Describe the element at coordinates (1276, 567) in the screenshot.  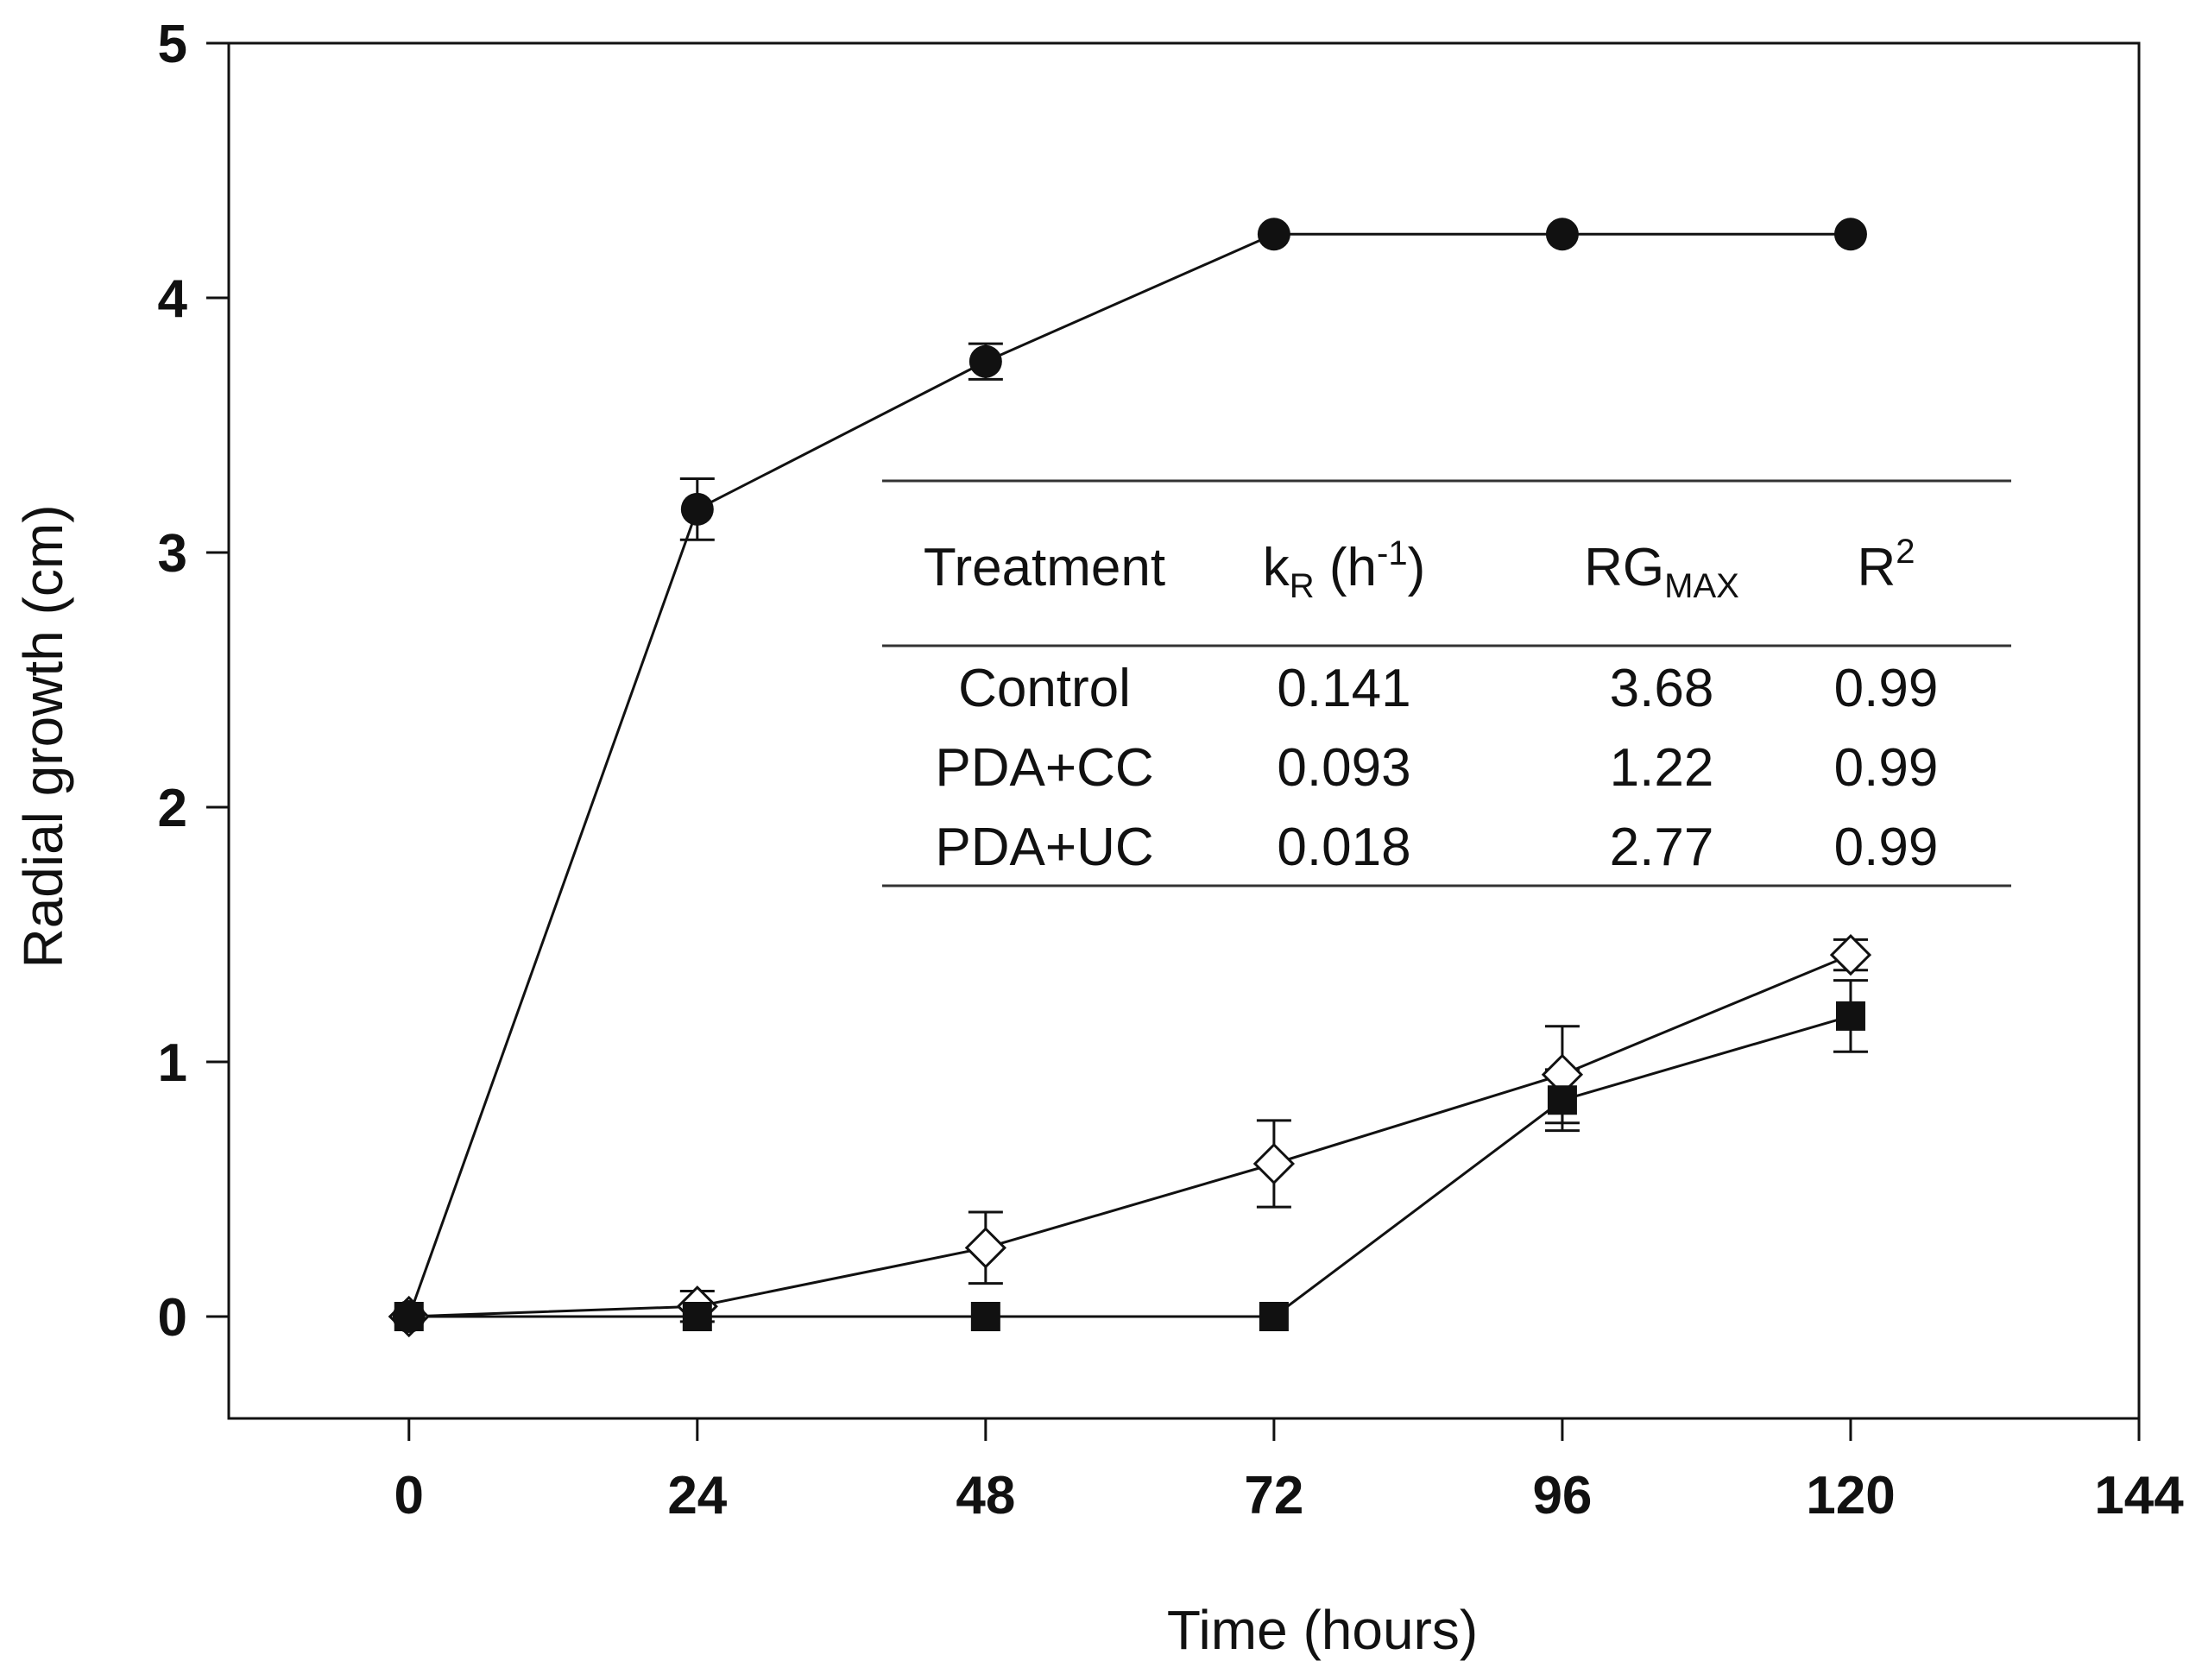
I see `header-k: k` at that location.